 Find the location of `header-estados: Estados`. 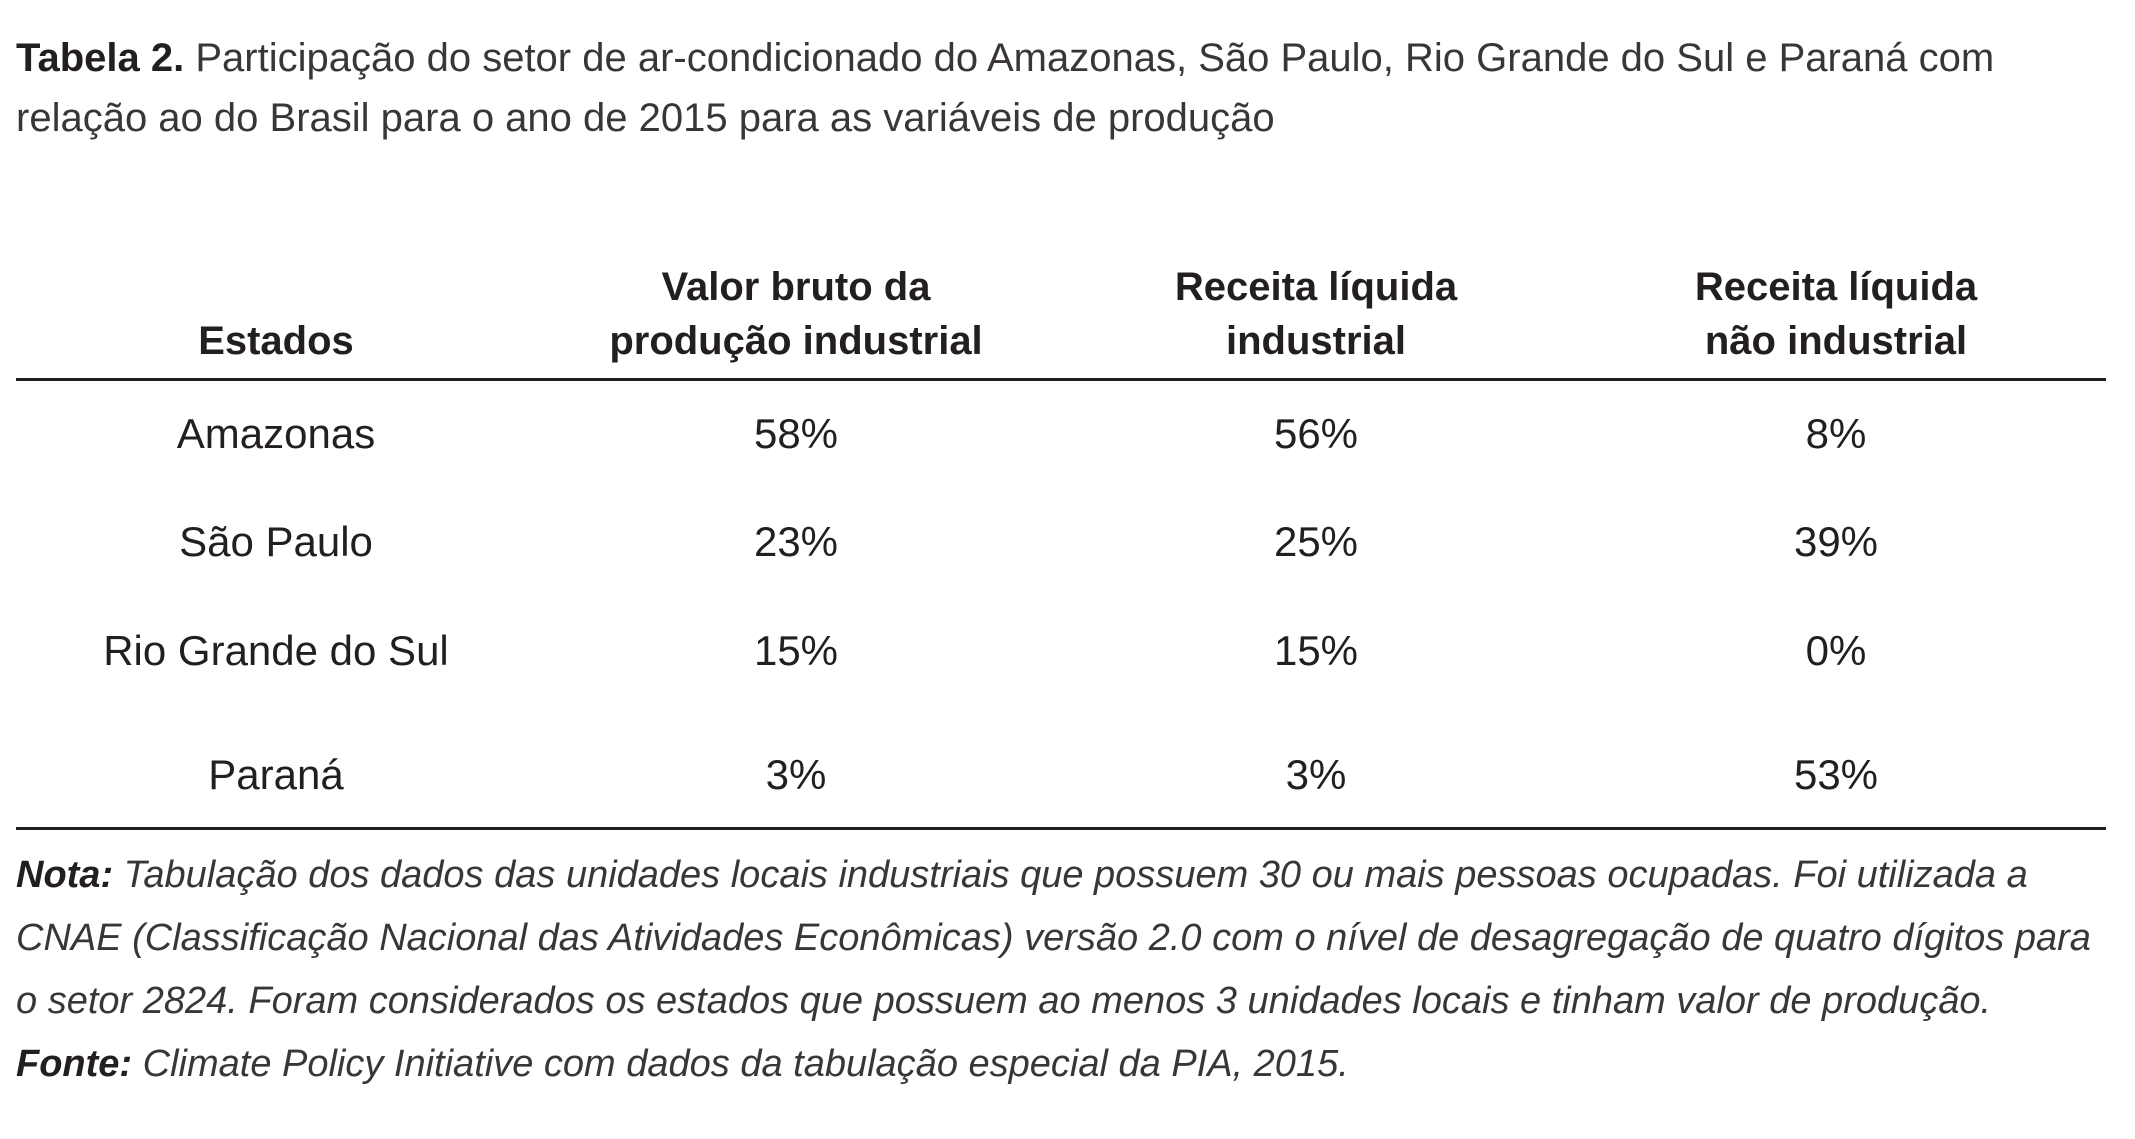

header-estados: Estados is located at coordinates (276, 341).